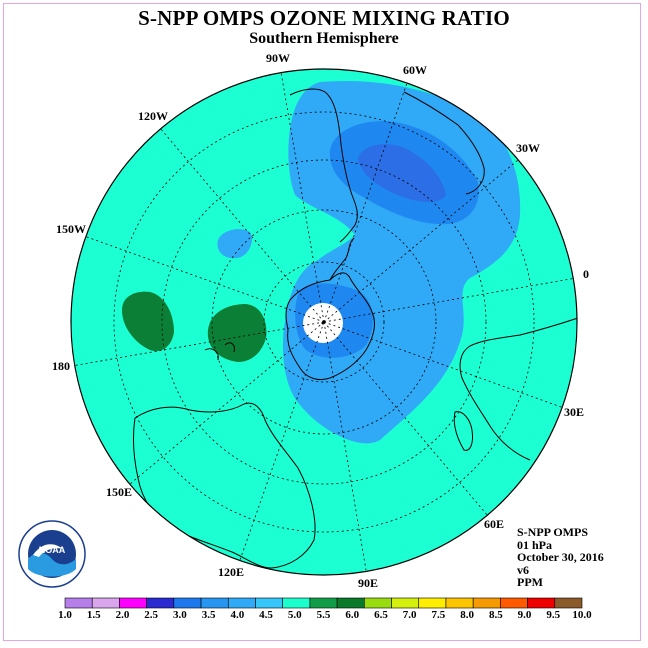 The width and height of the screenshot is (648, 648). I want to click on south-pole-marker, so click(323, 323).